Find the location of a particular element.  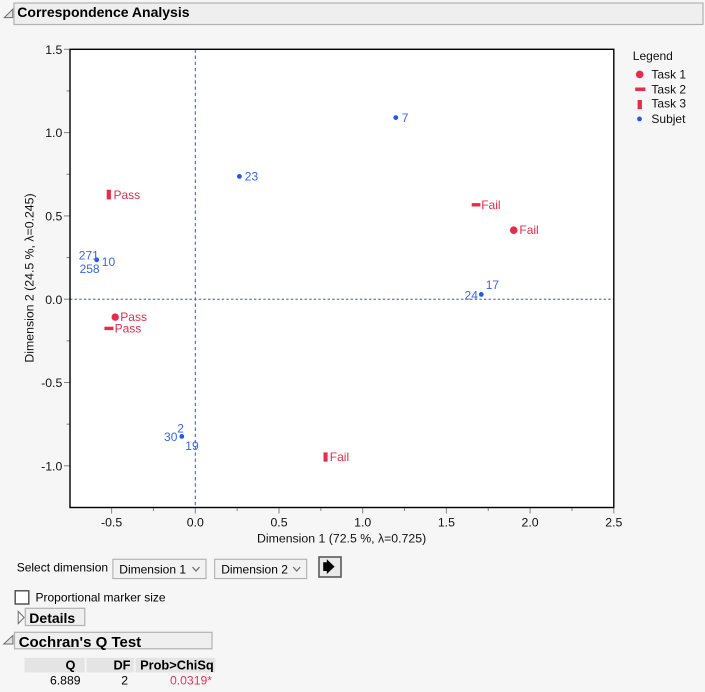

svg-text: Q is located at coordinates (71, 665).